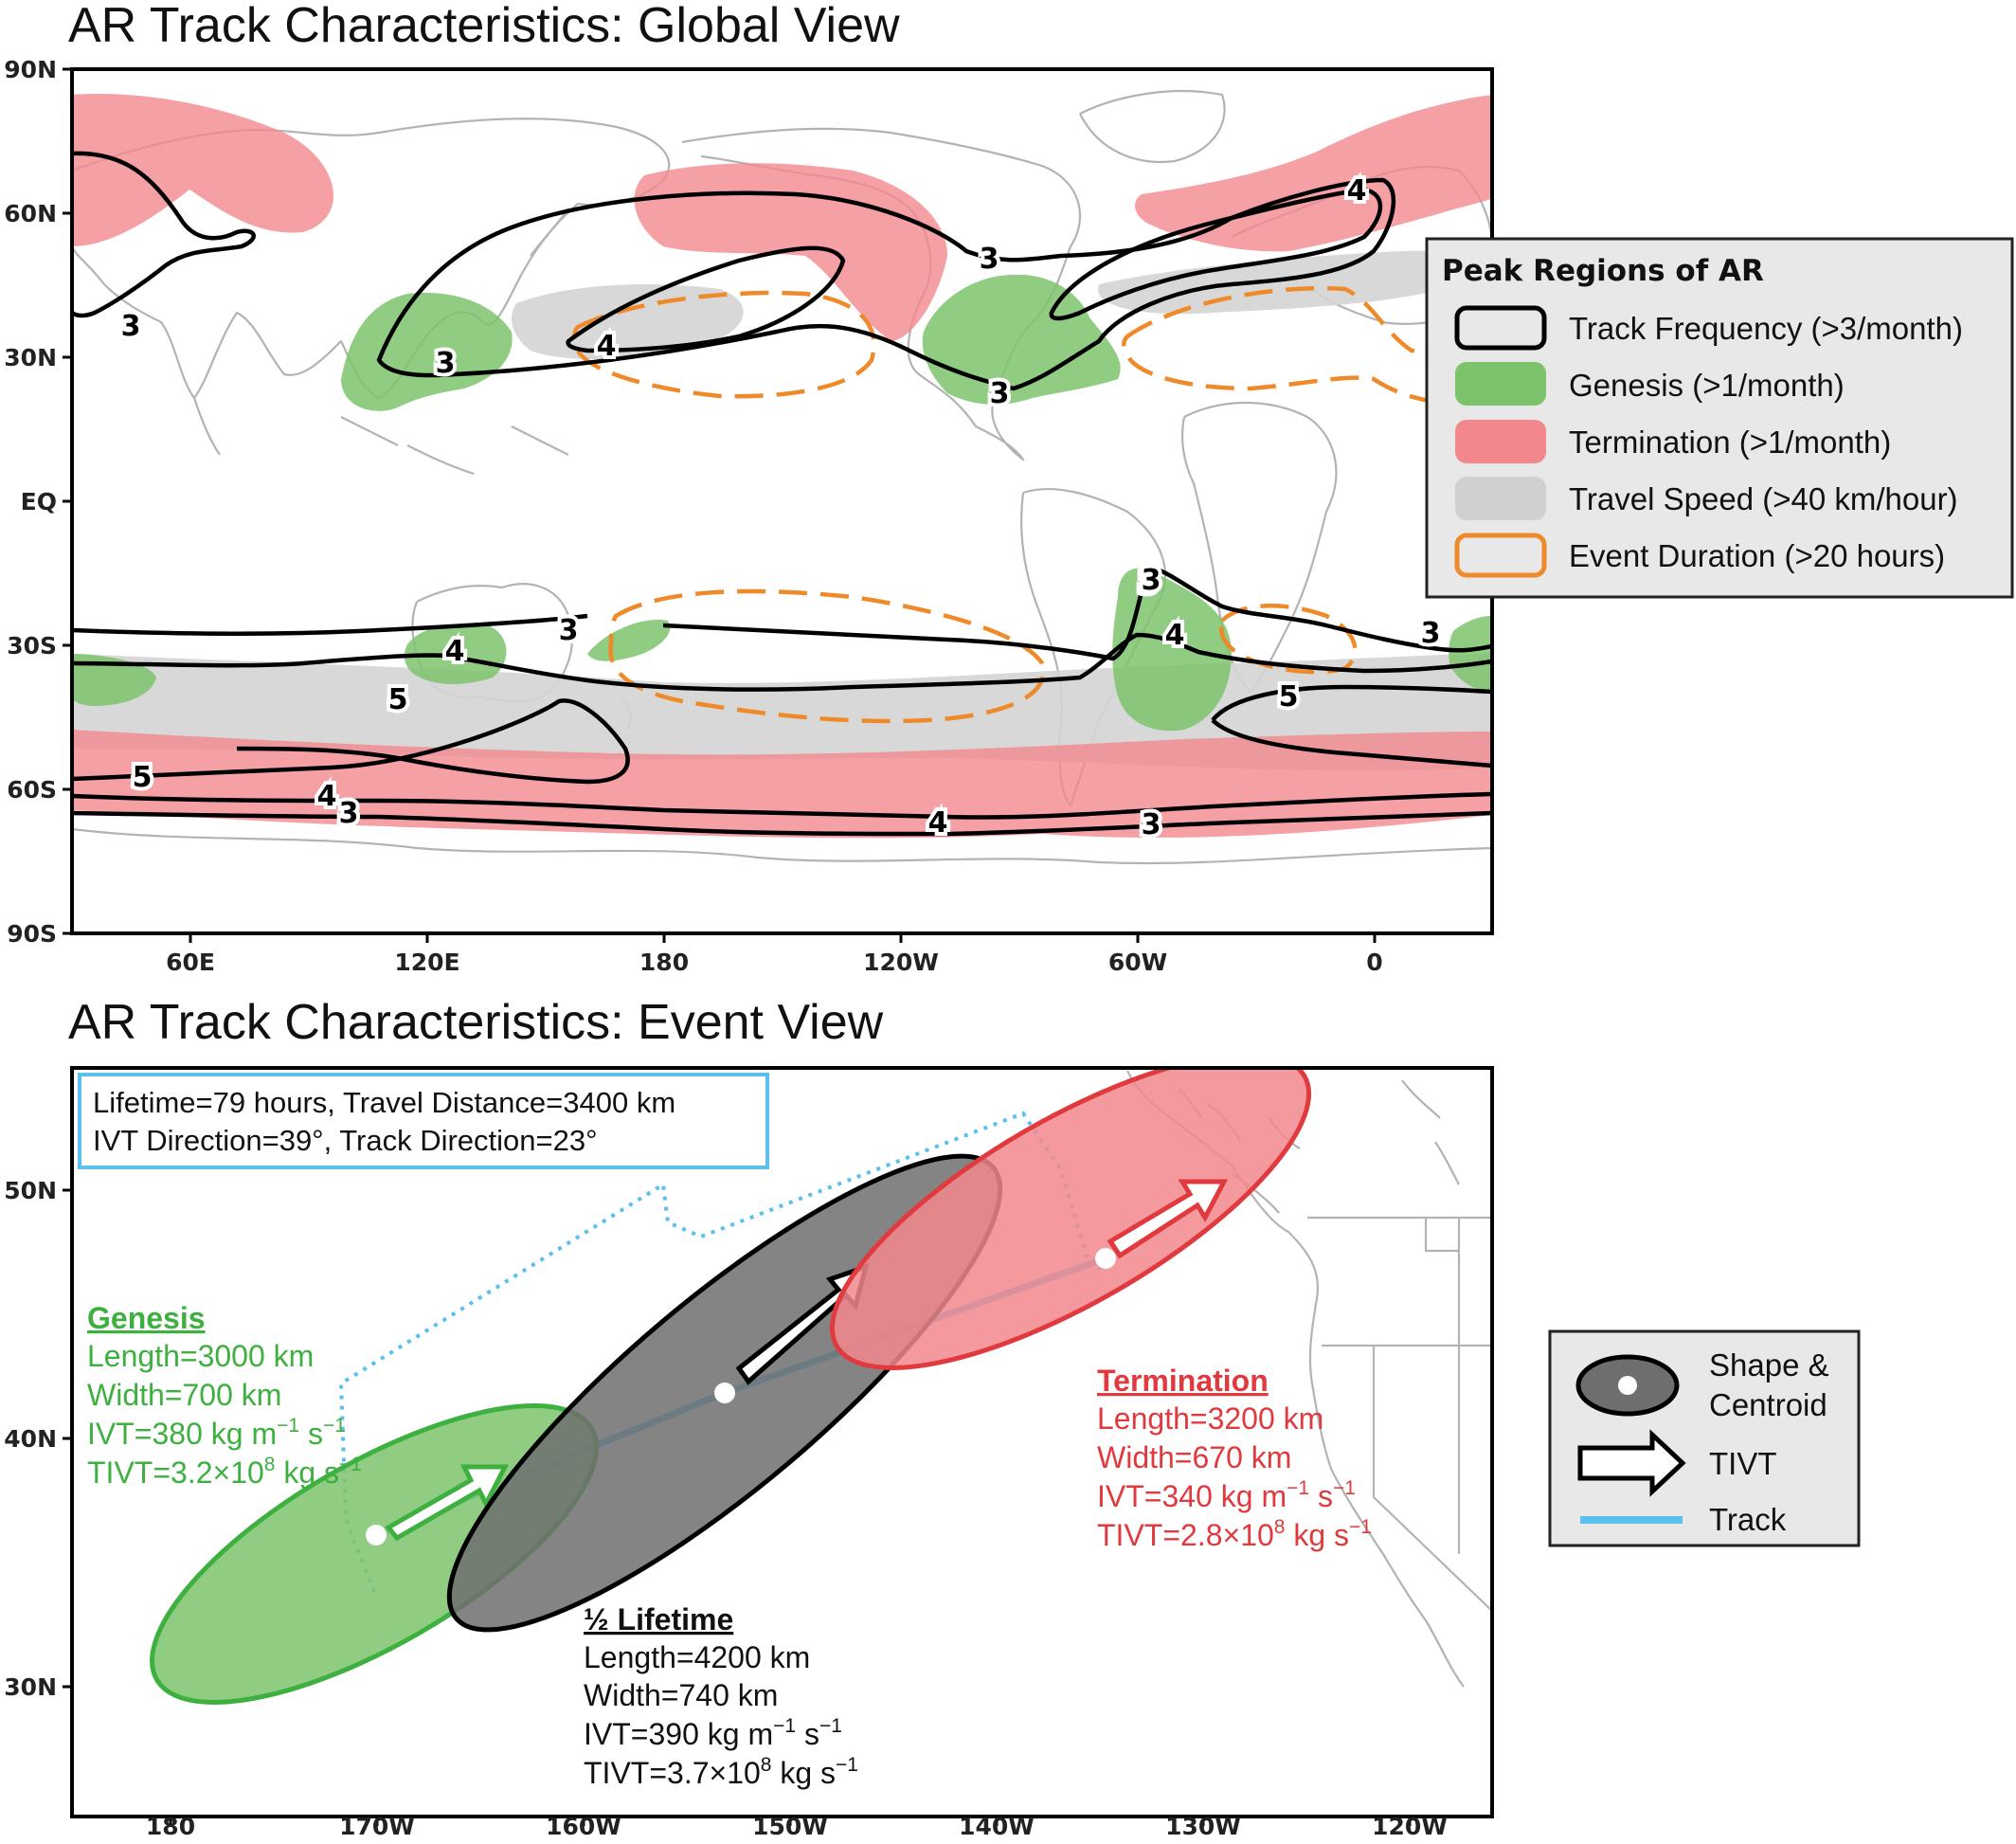 This screenshot has height=1844, width=2016. I want to click on legend-tivt-label: TIVT, so click(1743, 1463).